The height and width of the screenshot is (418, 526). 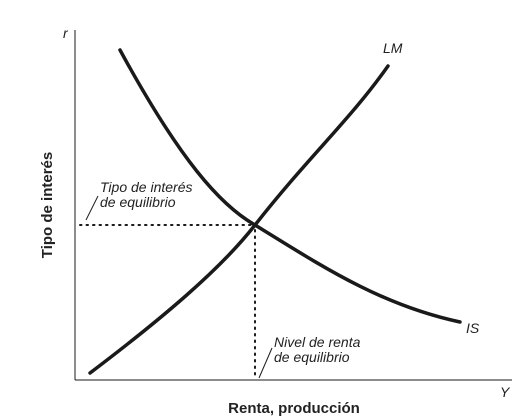 What do you see at coordinates (294, 408) in the screenshot?
I see `x-axis-title: Renta, producción` at bounding box center [294, 408].